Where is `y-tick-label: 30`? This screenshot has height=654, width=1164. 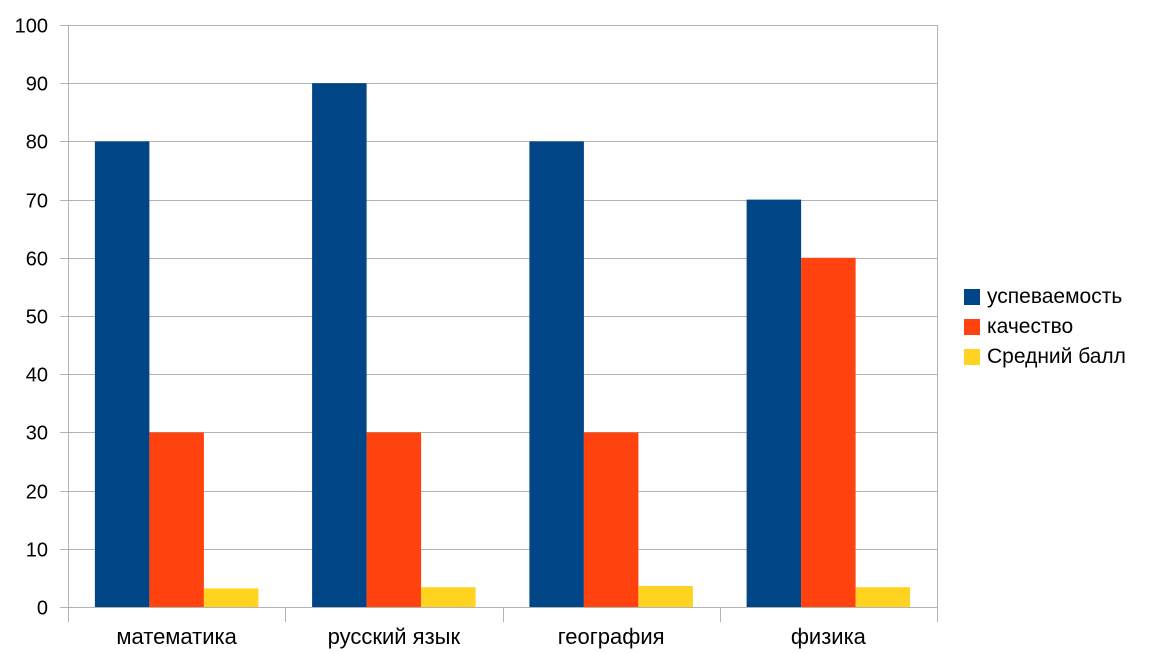
y-tick-label: 30 is located at coordinates (37, 434).